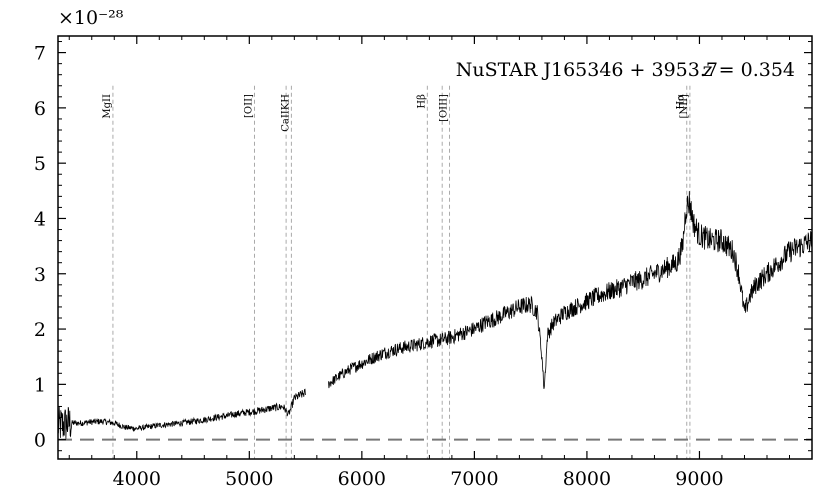 Image resolution: width=830 pixels, height=498 pixels. Describe the element at coordinates (249, 479) in the screenshot. I see `x-tick-label: 5000` at that location.